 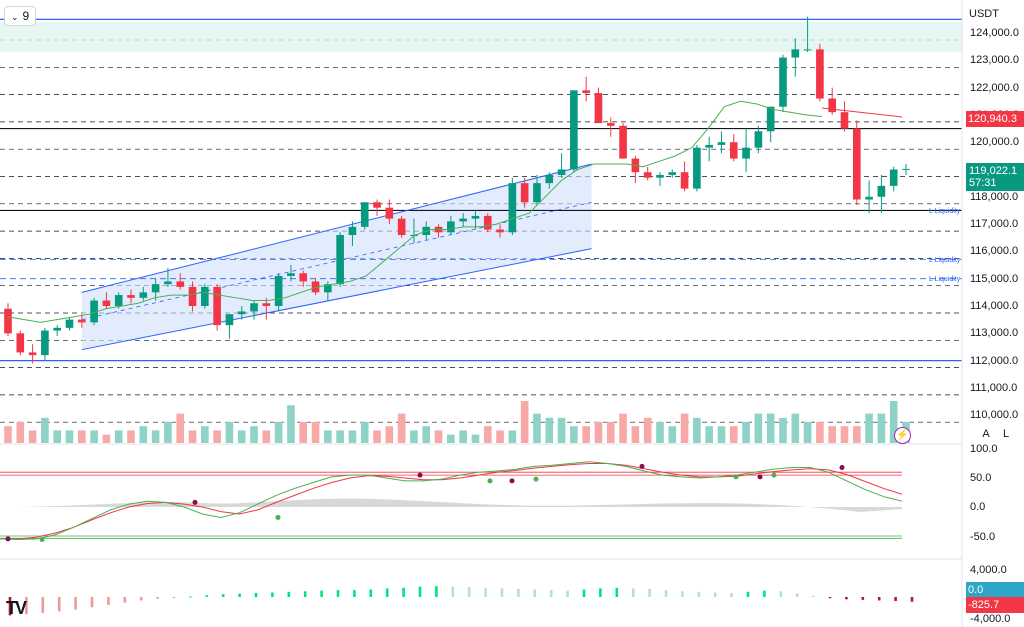 I want to click on last-price-value: 119,022.1, so click(x=993, y=171).